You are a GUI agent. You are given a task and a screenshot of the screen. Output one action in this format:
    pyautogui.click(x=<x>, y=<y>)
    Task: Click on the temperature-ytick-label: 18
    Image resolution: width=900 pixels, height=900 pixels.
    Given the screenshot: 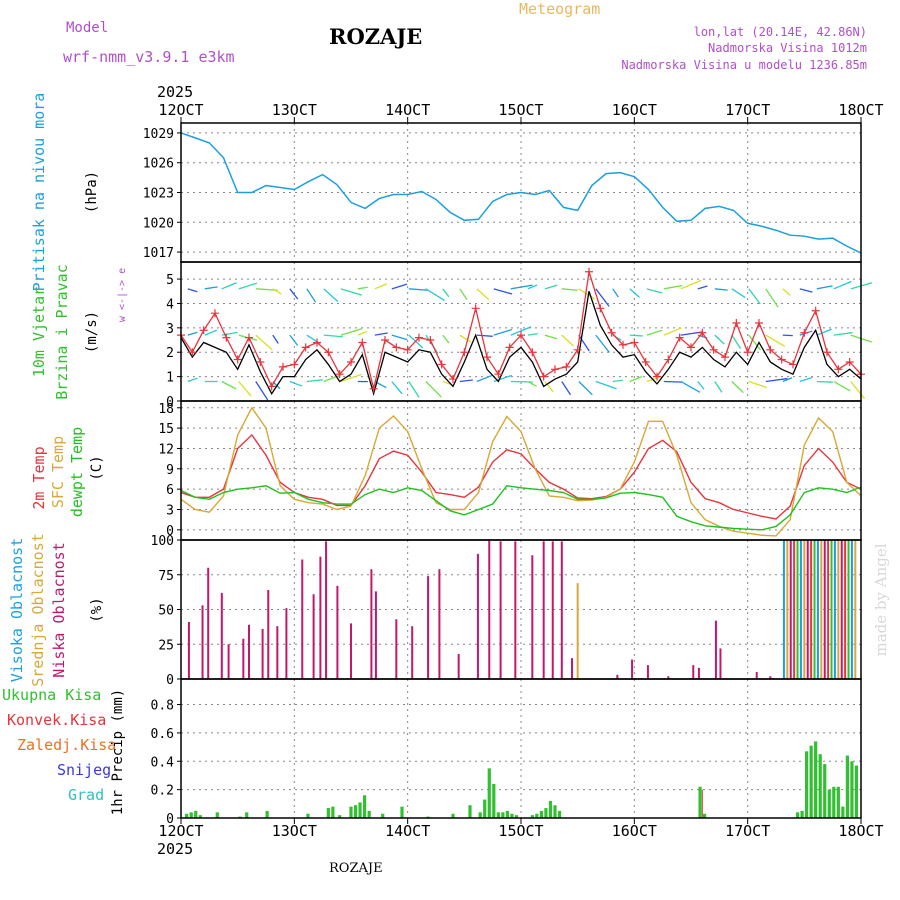 What is the action you would take?
    pyautogui.click(x=166, y=409)
    